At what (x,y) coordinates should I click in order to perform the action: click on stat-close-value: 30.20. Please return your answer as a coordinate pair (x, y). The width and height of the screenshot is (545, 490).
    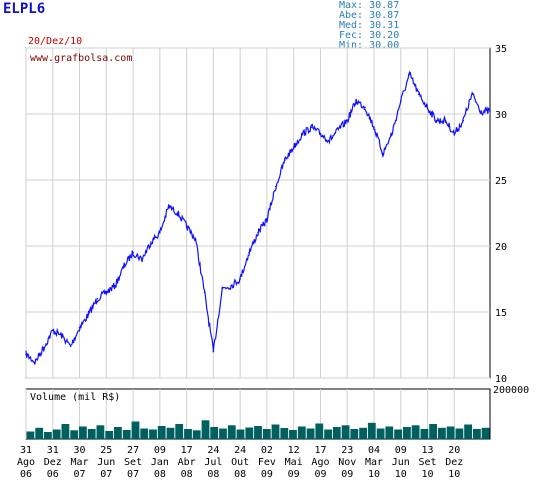
    Looking at the image, I should click on (384, 35).